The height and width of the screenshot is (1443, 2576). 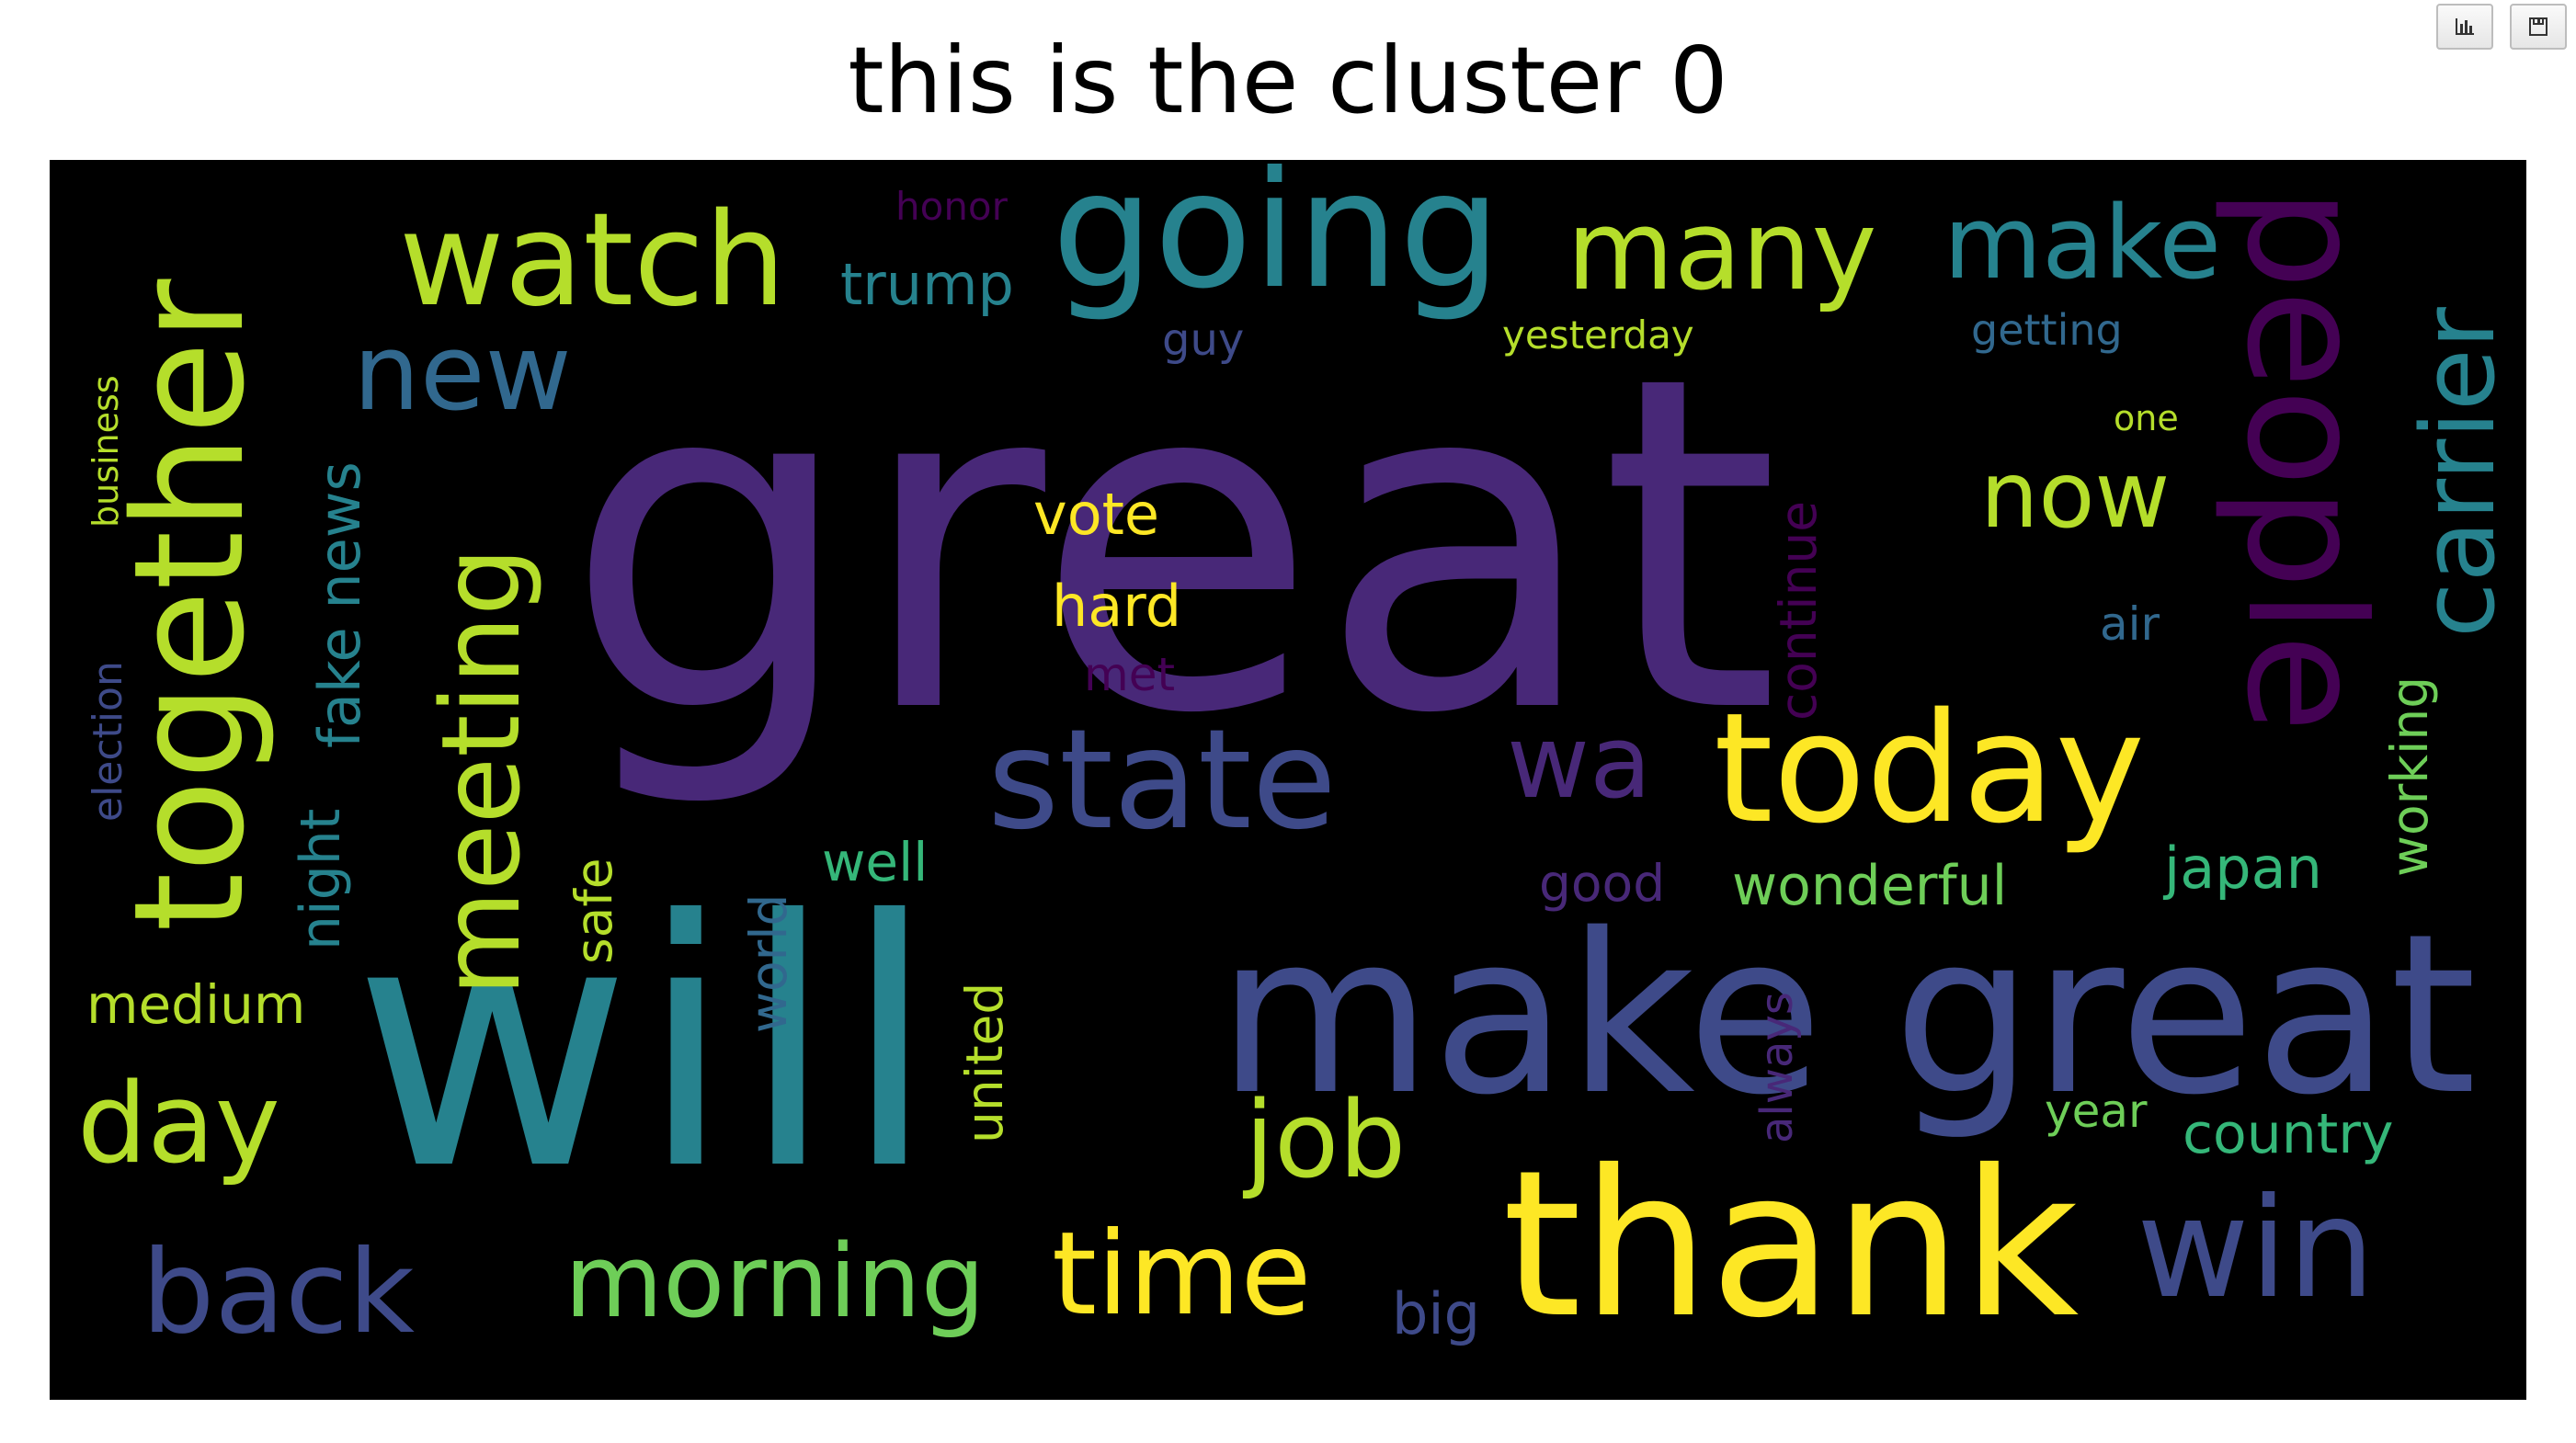 What do you see at coordinates (2047, 330) in the screenshot?
I see `word-getting: getting` at bounding box center [2047, 330].